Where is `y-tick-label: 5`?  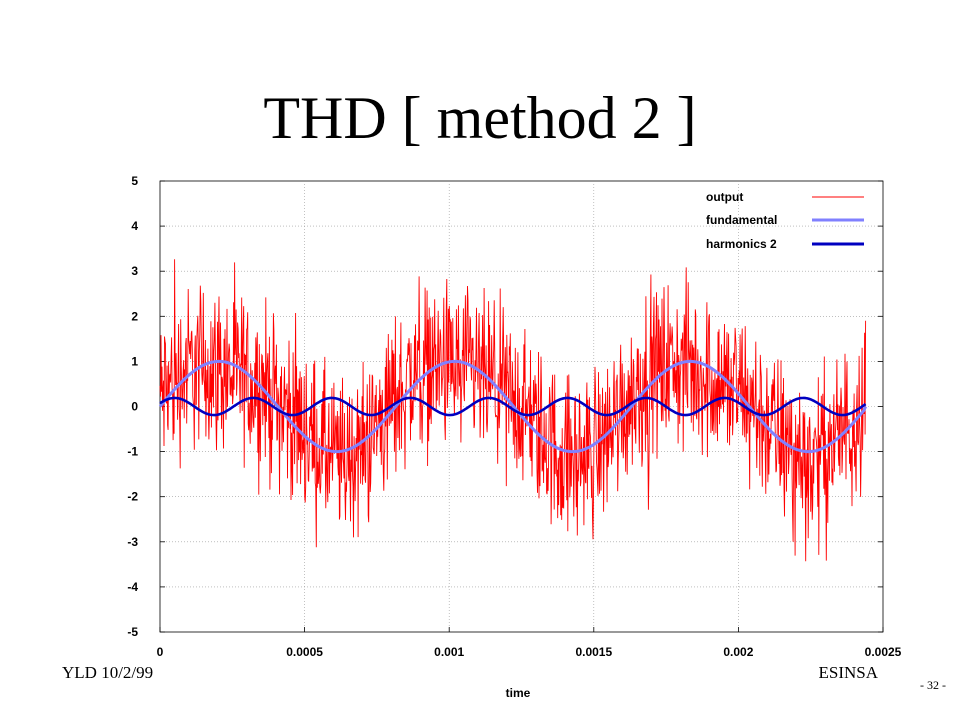
y-tick-label: 5 is located at coordinates (134, 181).